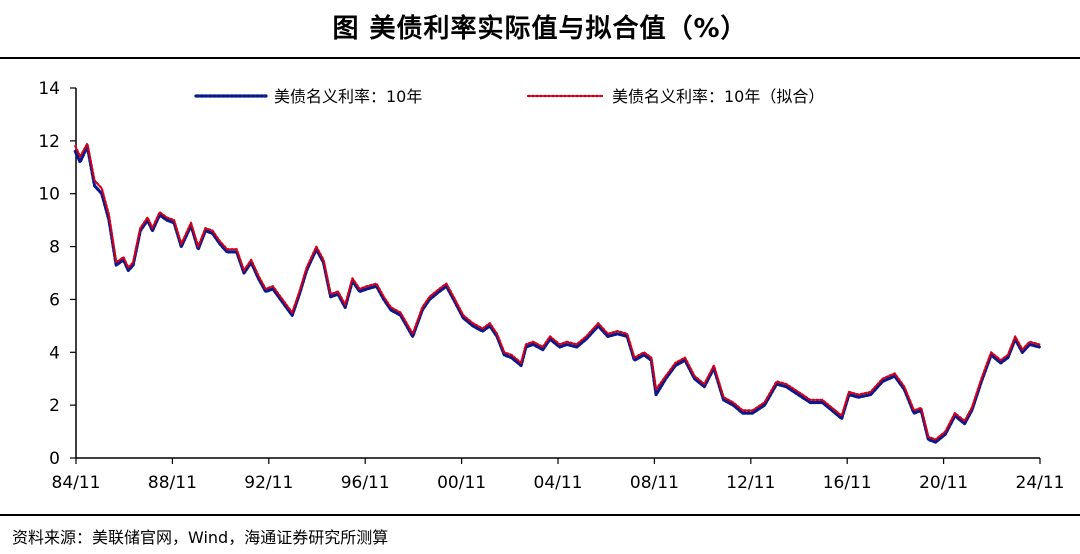 Image resolution: width=1080 pixels, height=554 pixels. What do you see at coordinates (847, 483) in the screenshot?
I see `x-tick-label: 16/11` at bounding box center [847, 483].